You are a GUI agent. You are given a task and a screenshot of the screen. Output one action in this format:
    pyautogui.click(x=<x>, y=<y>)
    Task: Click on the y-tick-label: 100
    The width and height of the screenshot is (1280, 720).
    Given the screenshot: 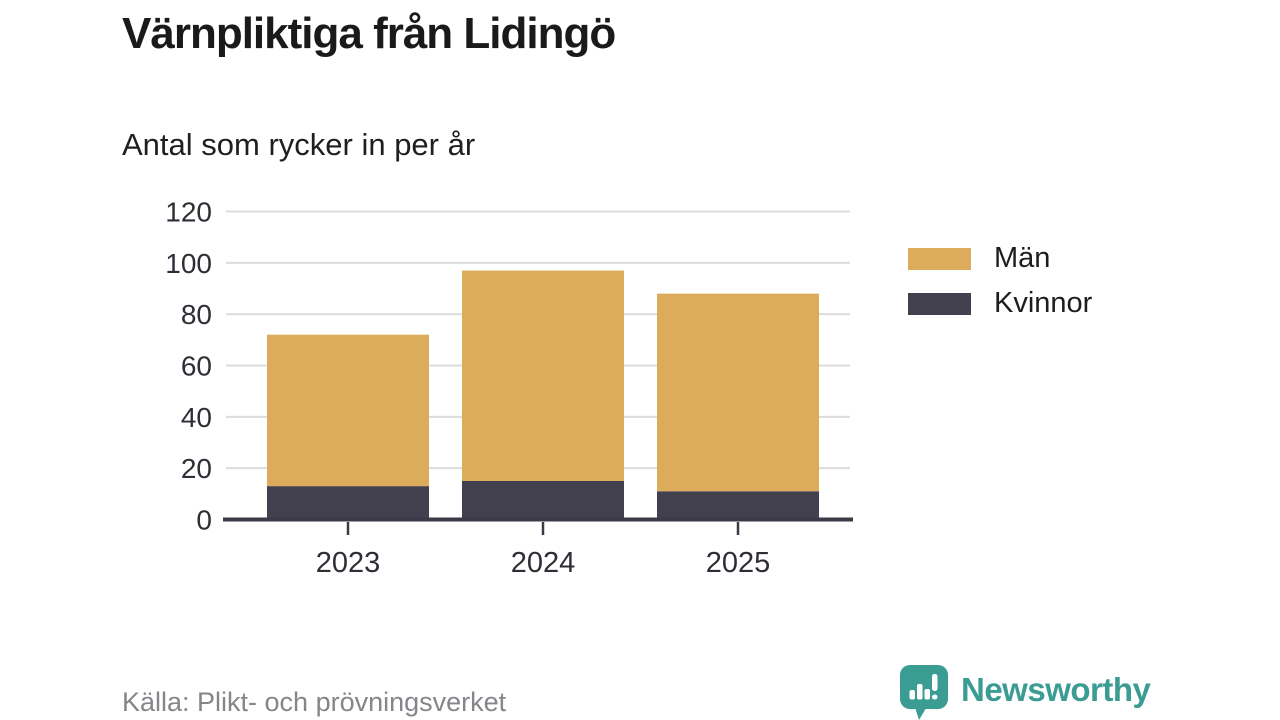 What is the action you would take?
    pyautogui.click(x=188, y=263)
    